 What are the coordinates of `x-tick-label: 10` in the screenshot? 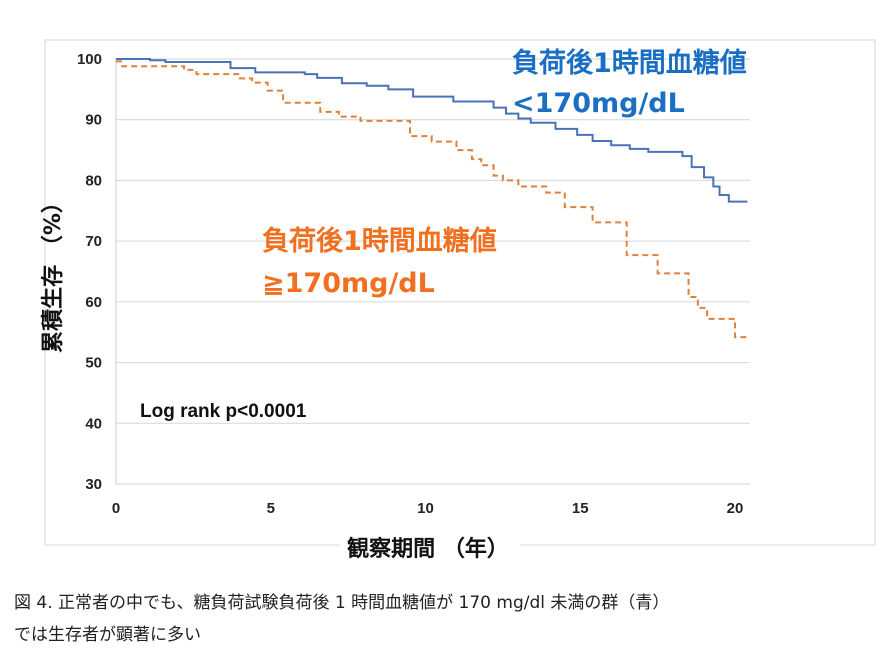 It's located at (425, 508).